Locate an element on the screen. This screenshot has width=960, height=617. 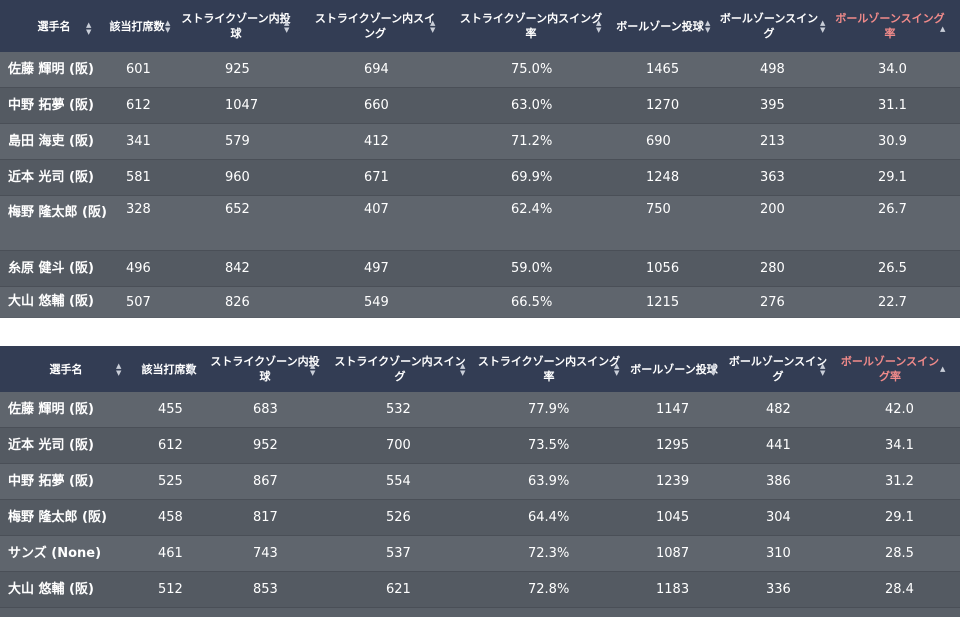
cell-ball-swings: 363 is located at coordinates (772, 177).